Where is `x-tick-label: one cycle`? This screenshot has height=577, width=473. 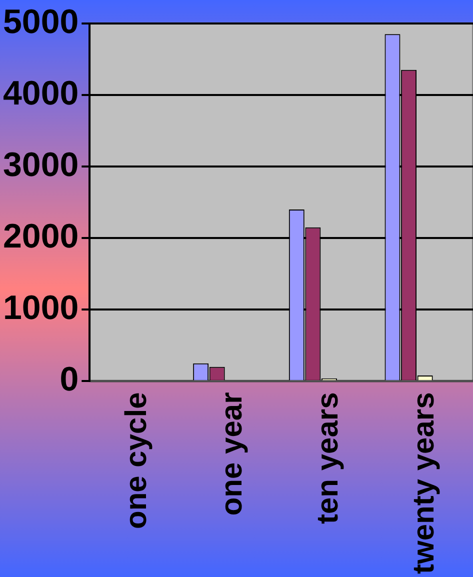 x-tick-label: one cycle is located at coordinates (136, 460).